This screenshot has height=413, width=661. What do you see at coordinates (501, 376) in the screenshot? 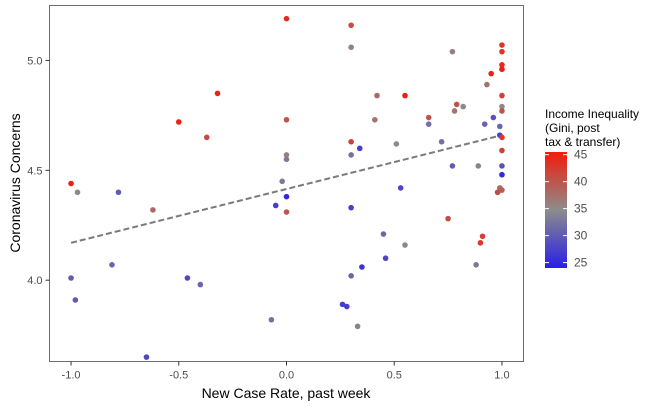
I see `x-tick-label: 1.0` at bounding box center [501, 376].